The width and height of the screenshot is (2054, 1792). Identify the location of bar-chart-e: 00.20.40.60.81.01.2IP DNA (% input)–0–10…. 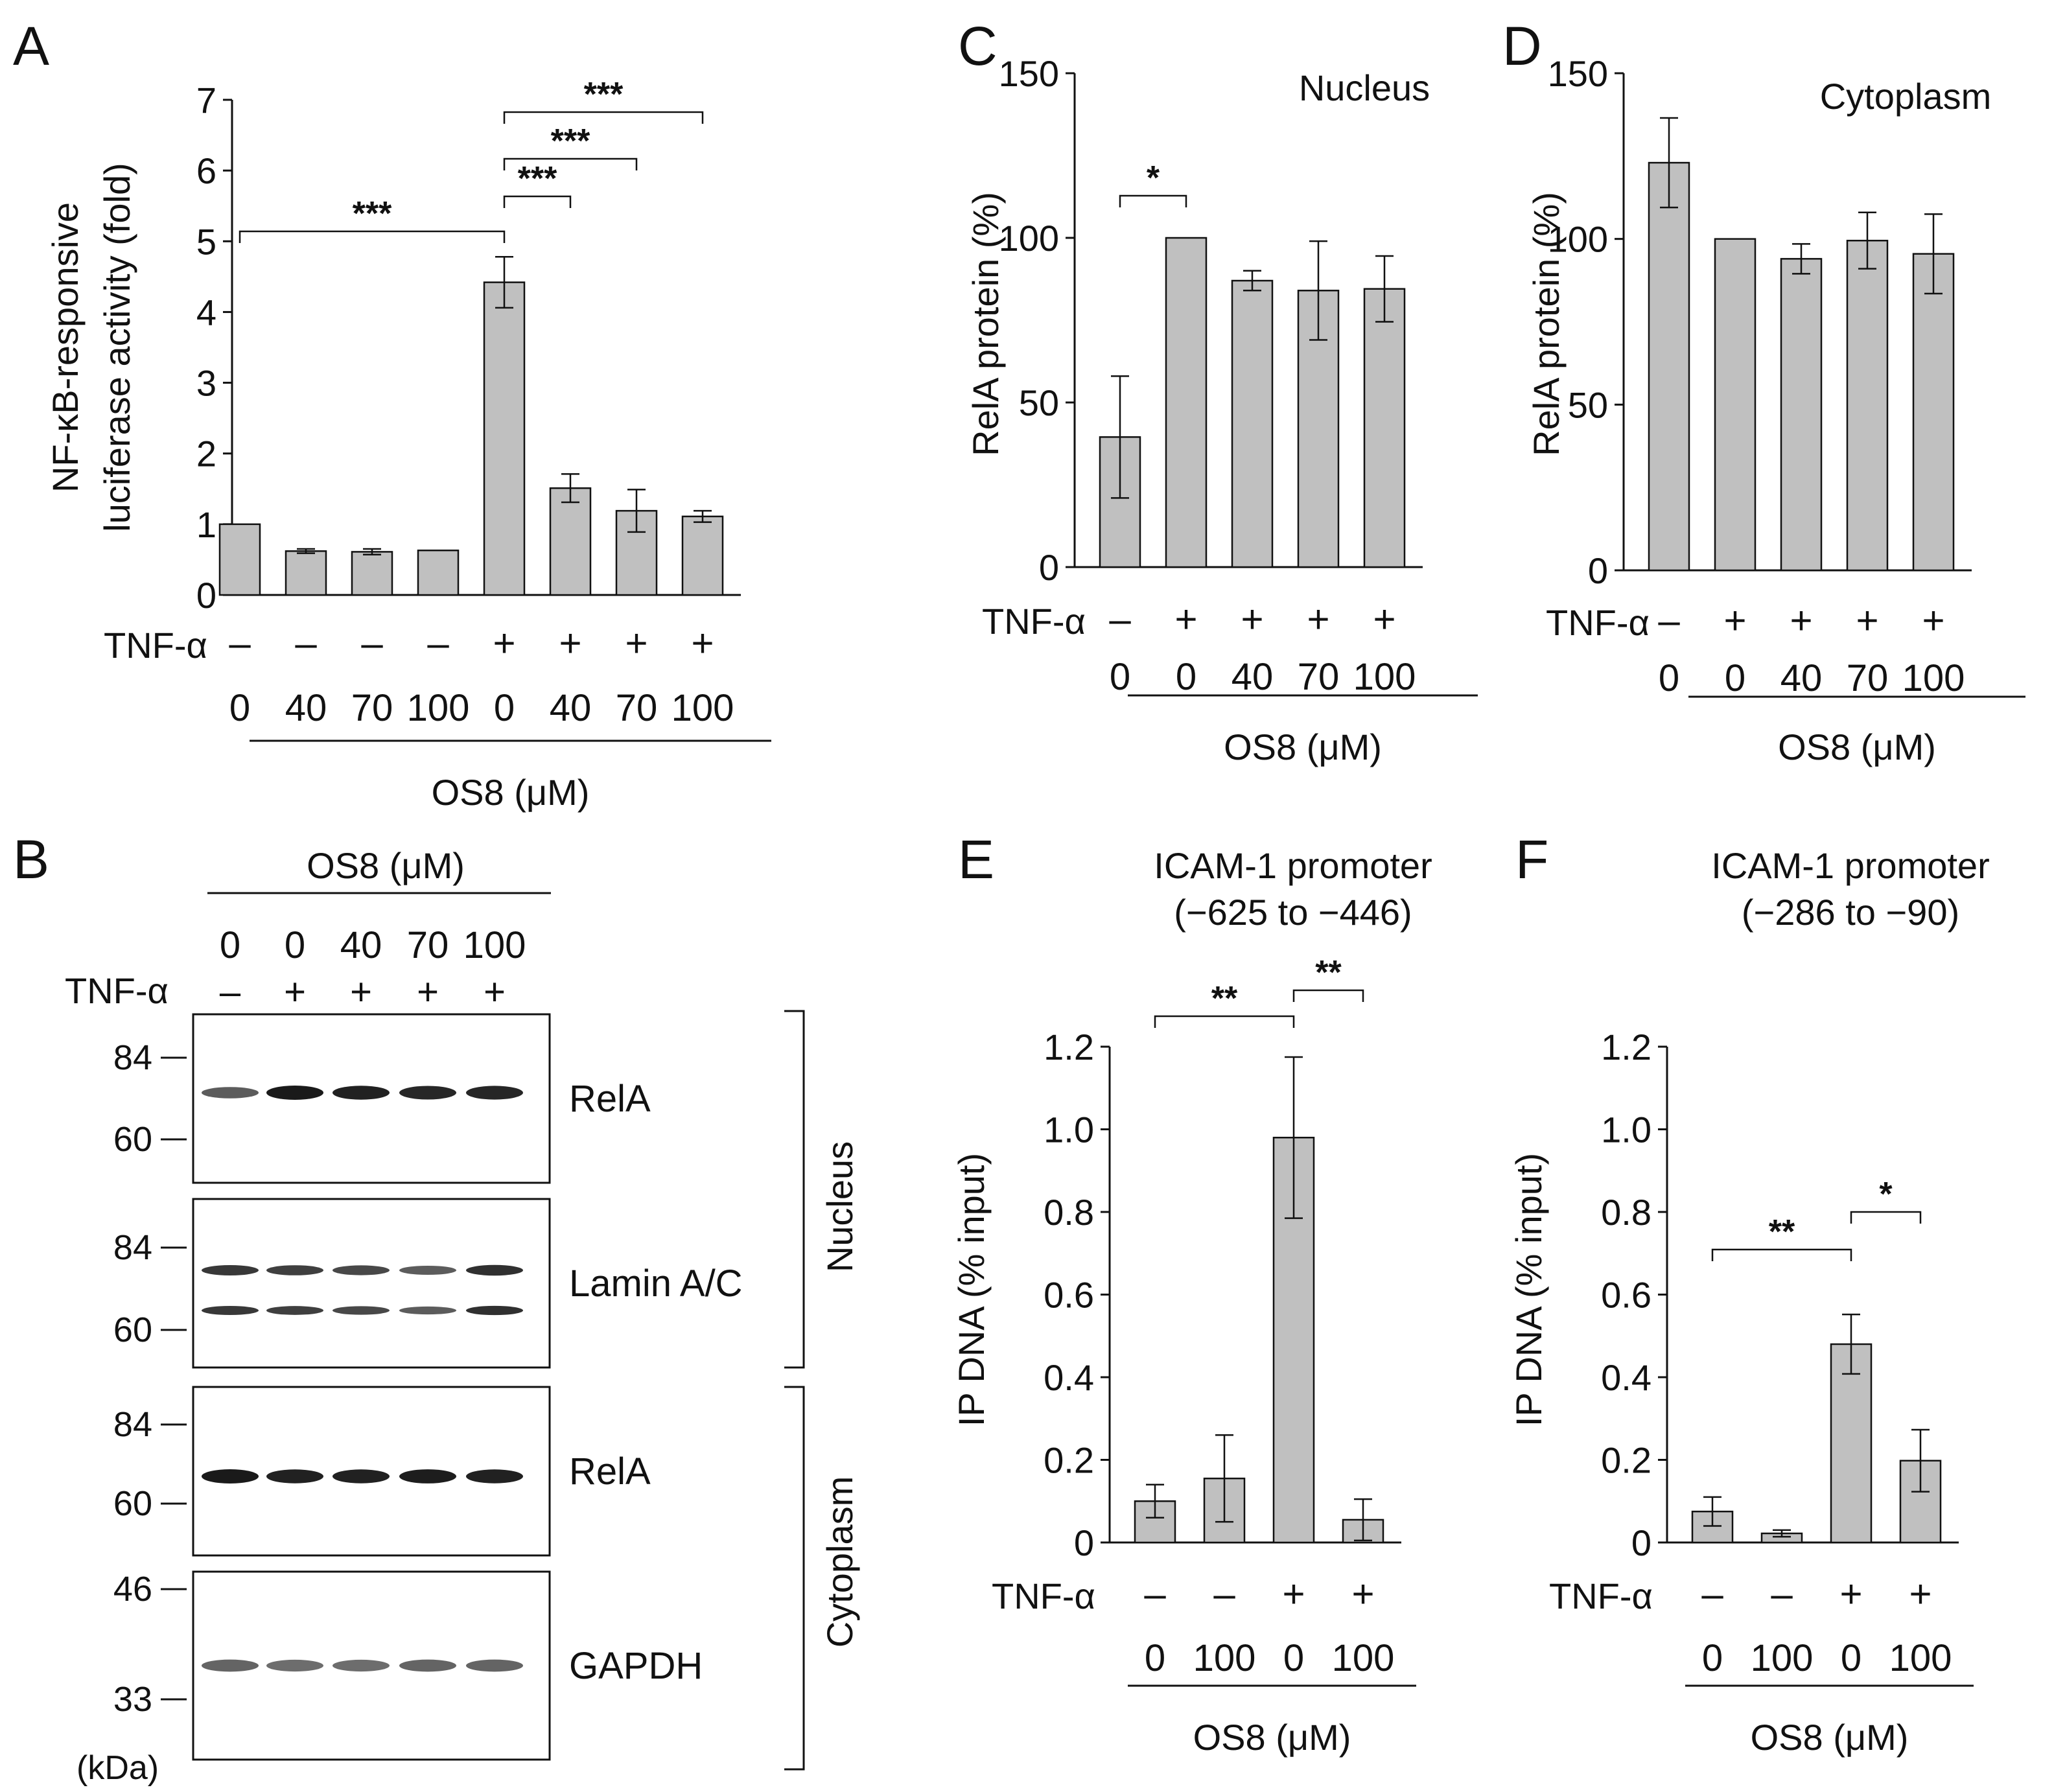
(1191, 1301).